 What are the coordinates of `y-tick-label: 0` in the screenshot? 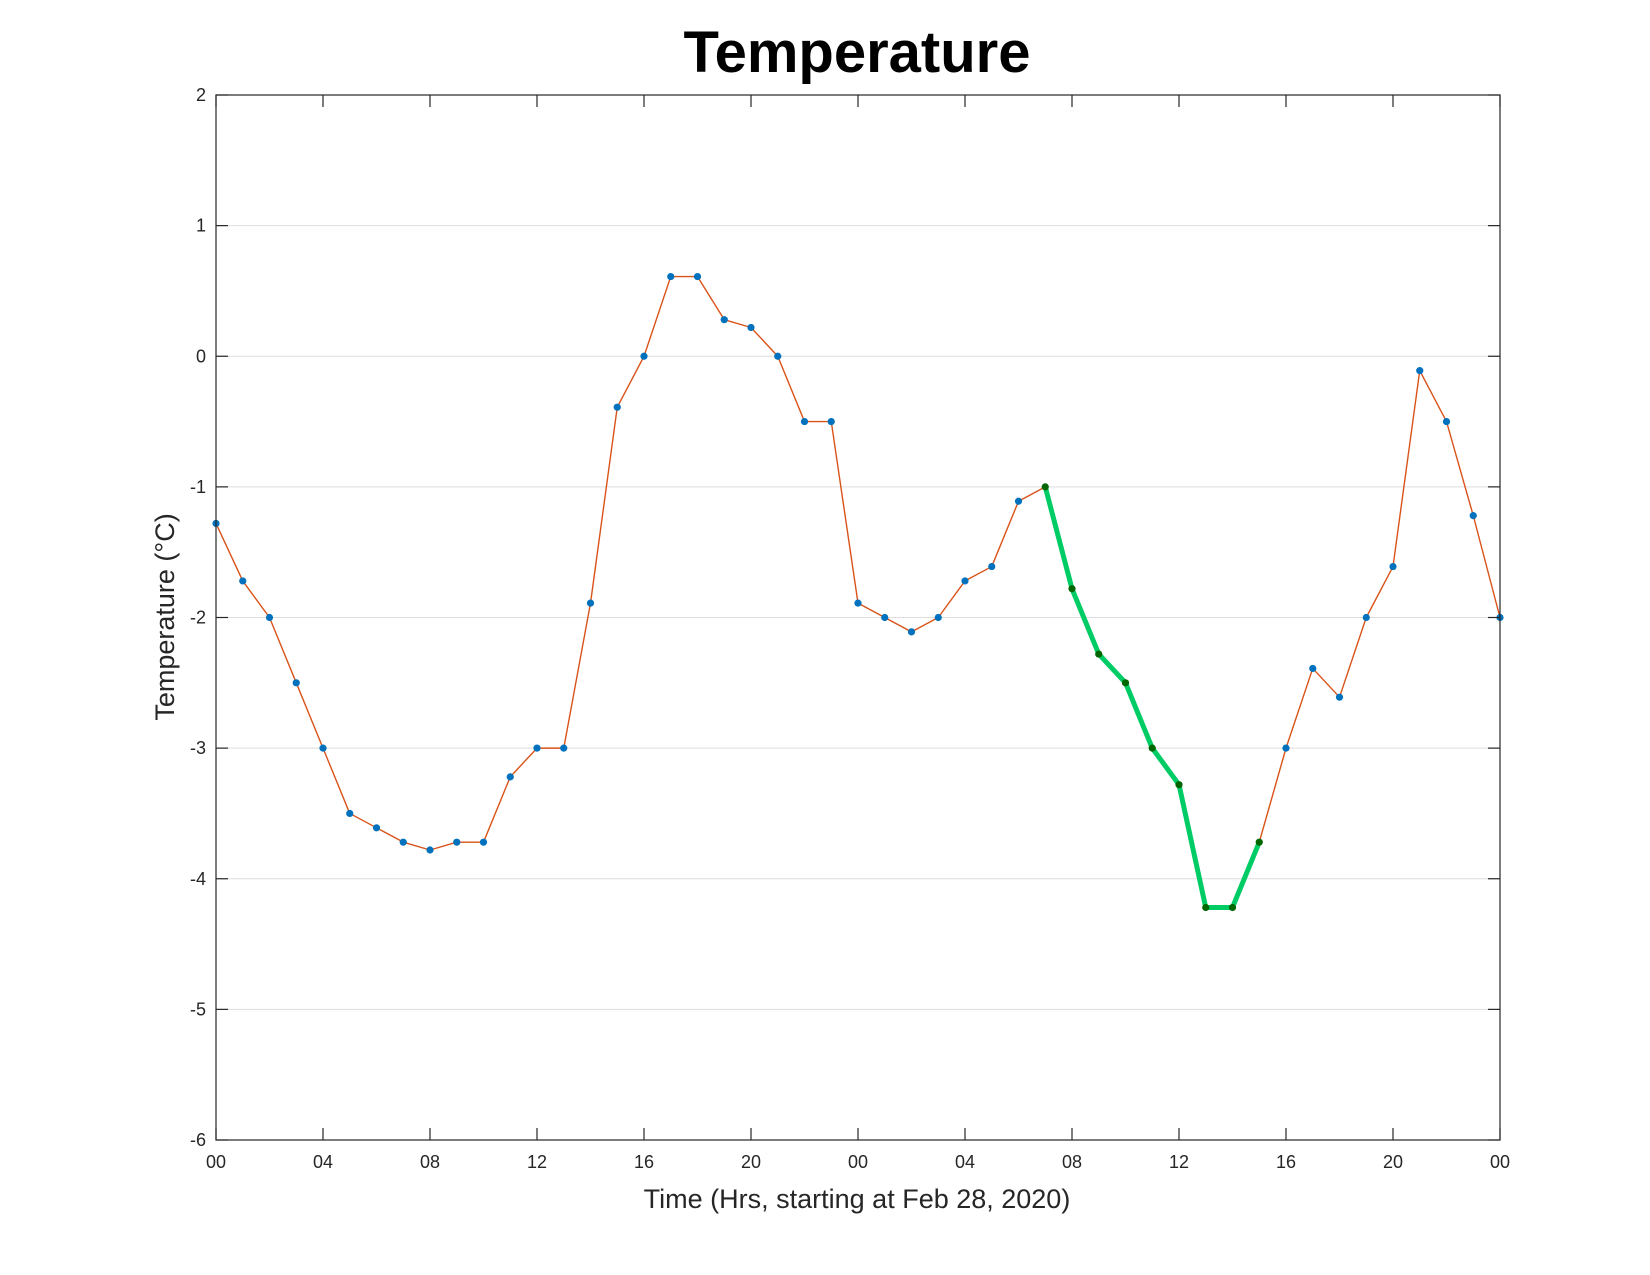 It's located at (201, 356).